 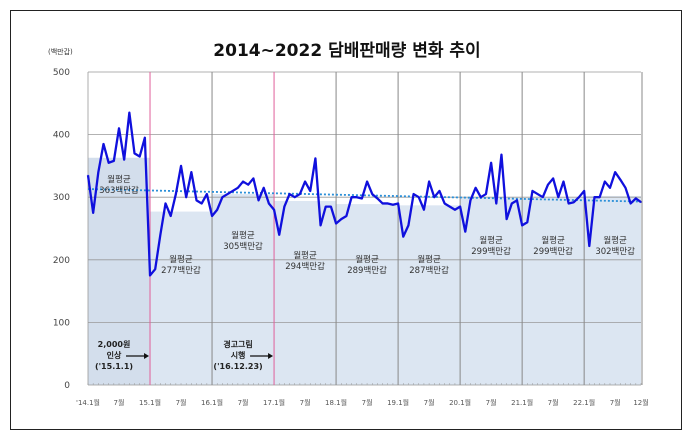 What do you see at coordinates (367, 294) in the screenshot?
I see `average-band-2018` at bounding box center [367, 294].